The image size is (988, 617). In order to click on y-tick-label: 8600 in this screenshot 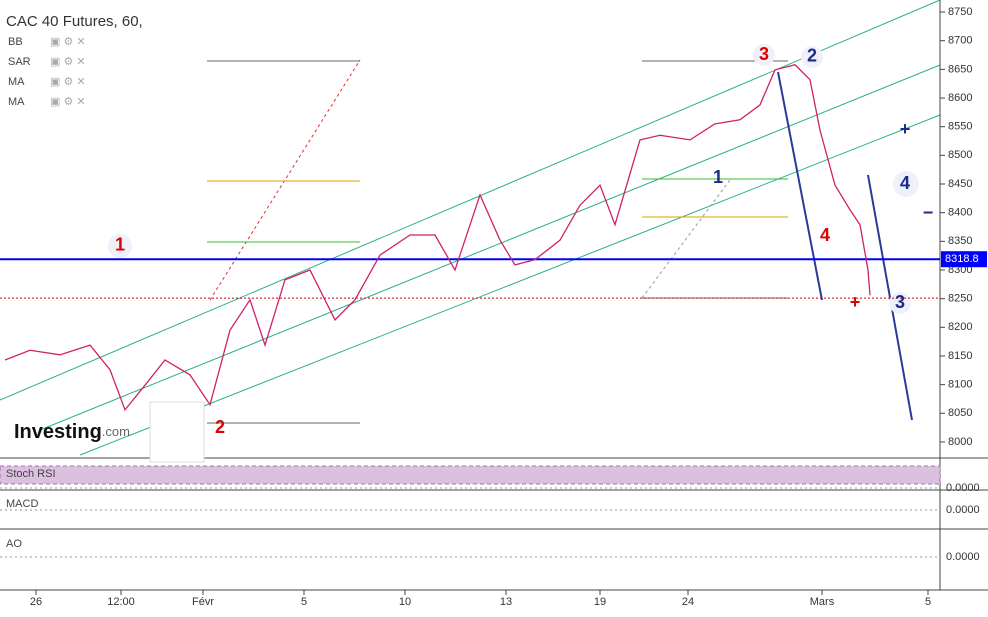, I will do `click(960, 98)`.